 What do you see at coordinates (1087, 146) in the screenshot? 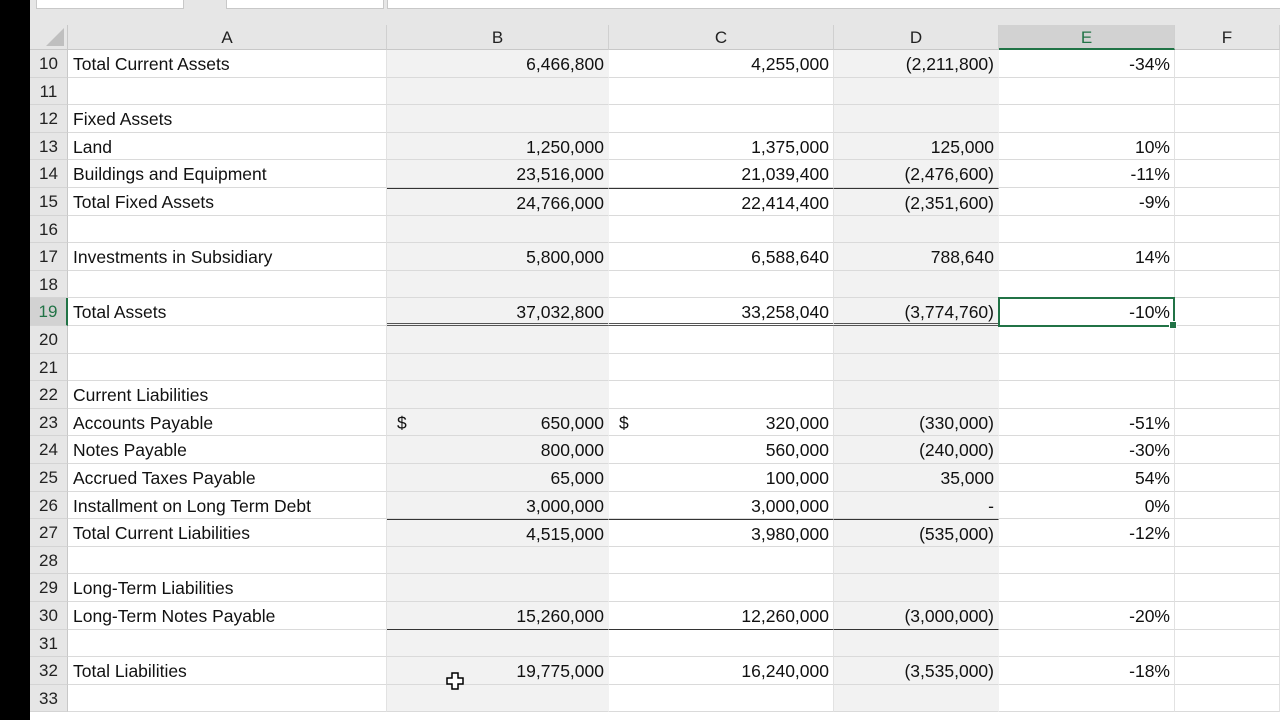
I see `cell-value-e: 10%` at bounding box center [1087, 146].